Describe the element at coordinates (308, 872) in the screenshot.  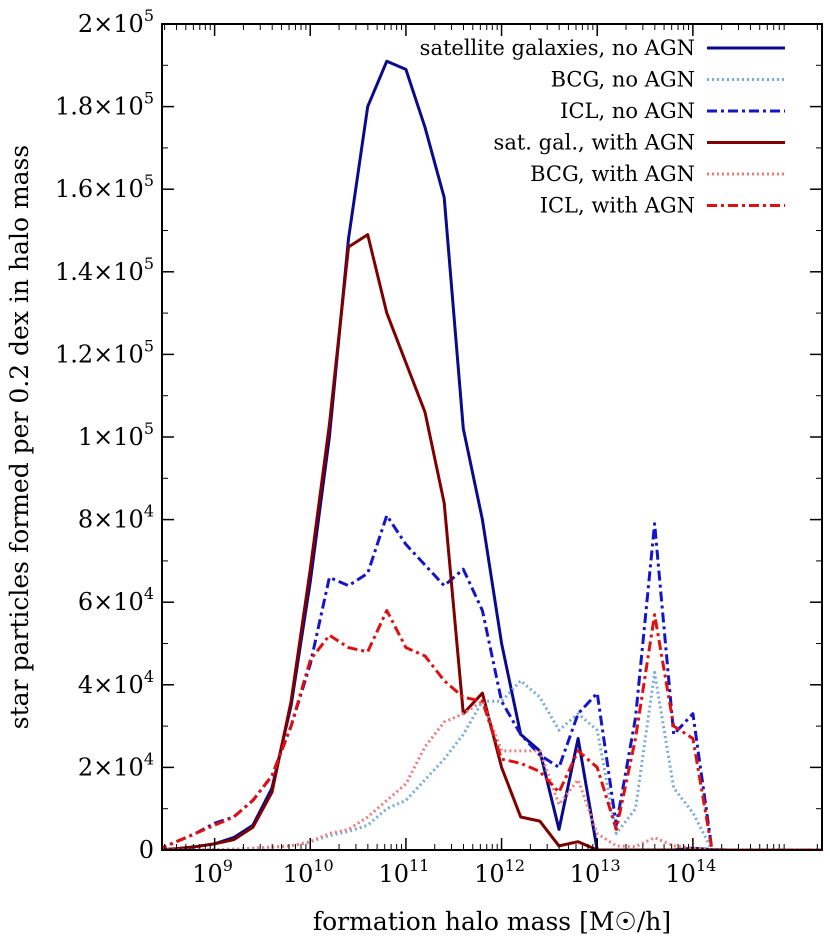
I see `x-tick-label: 1010` at that location.